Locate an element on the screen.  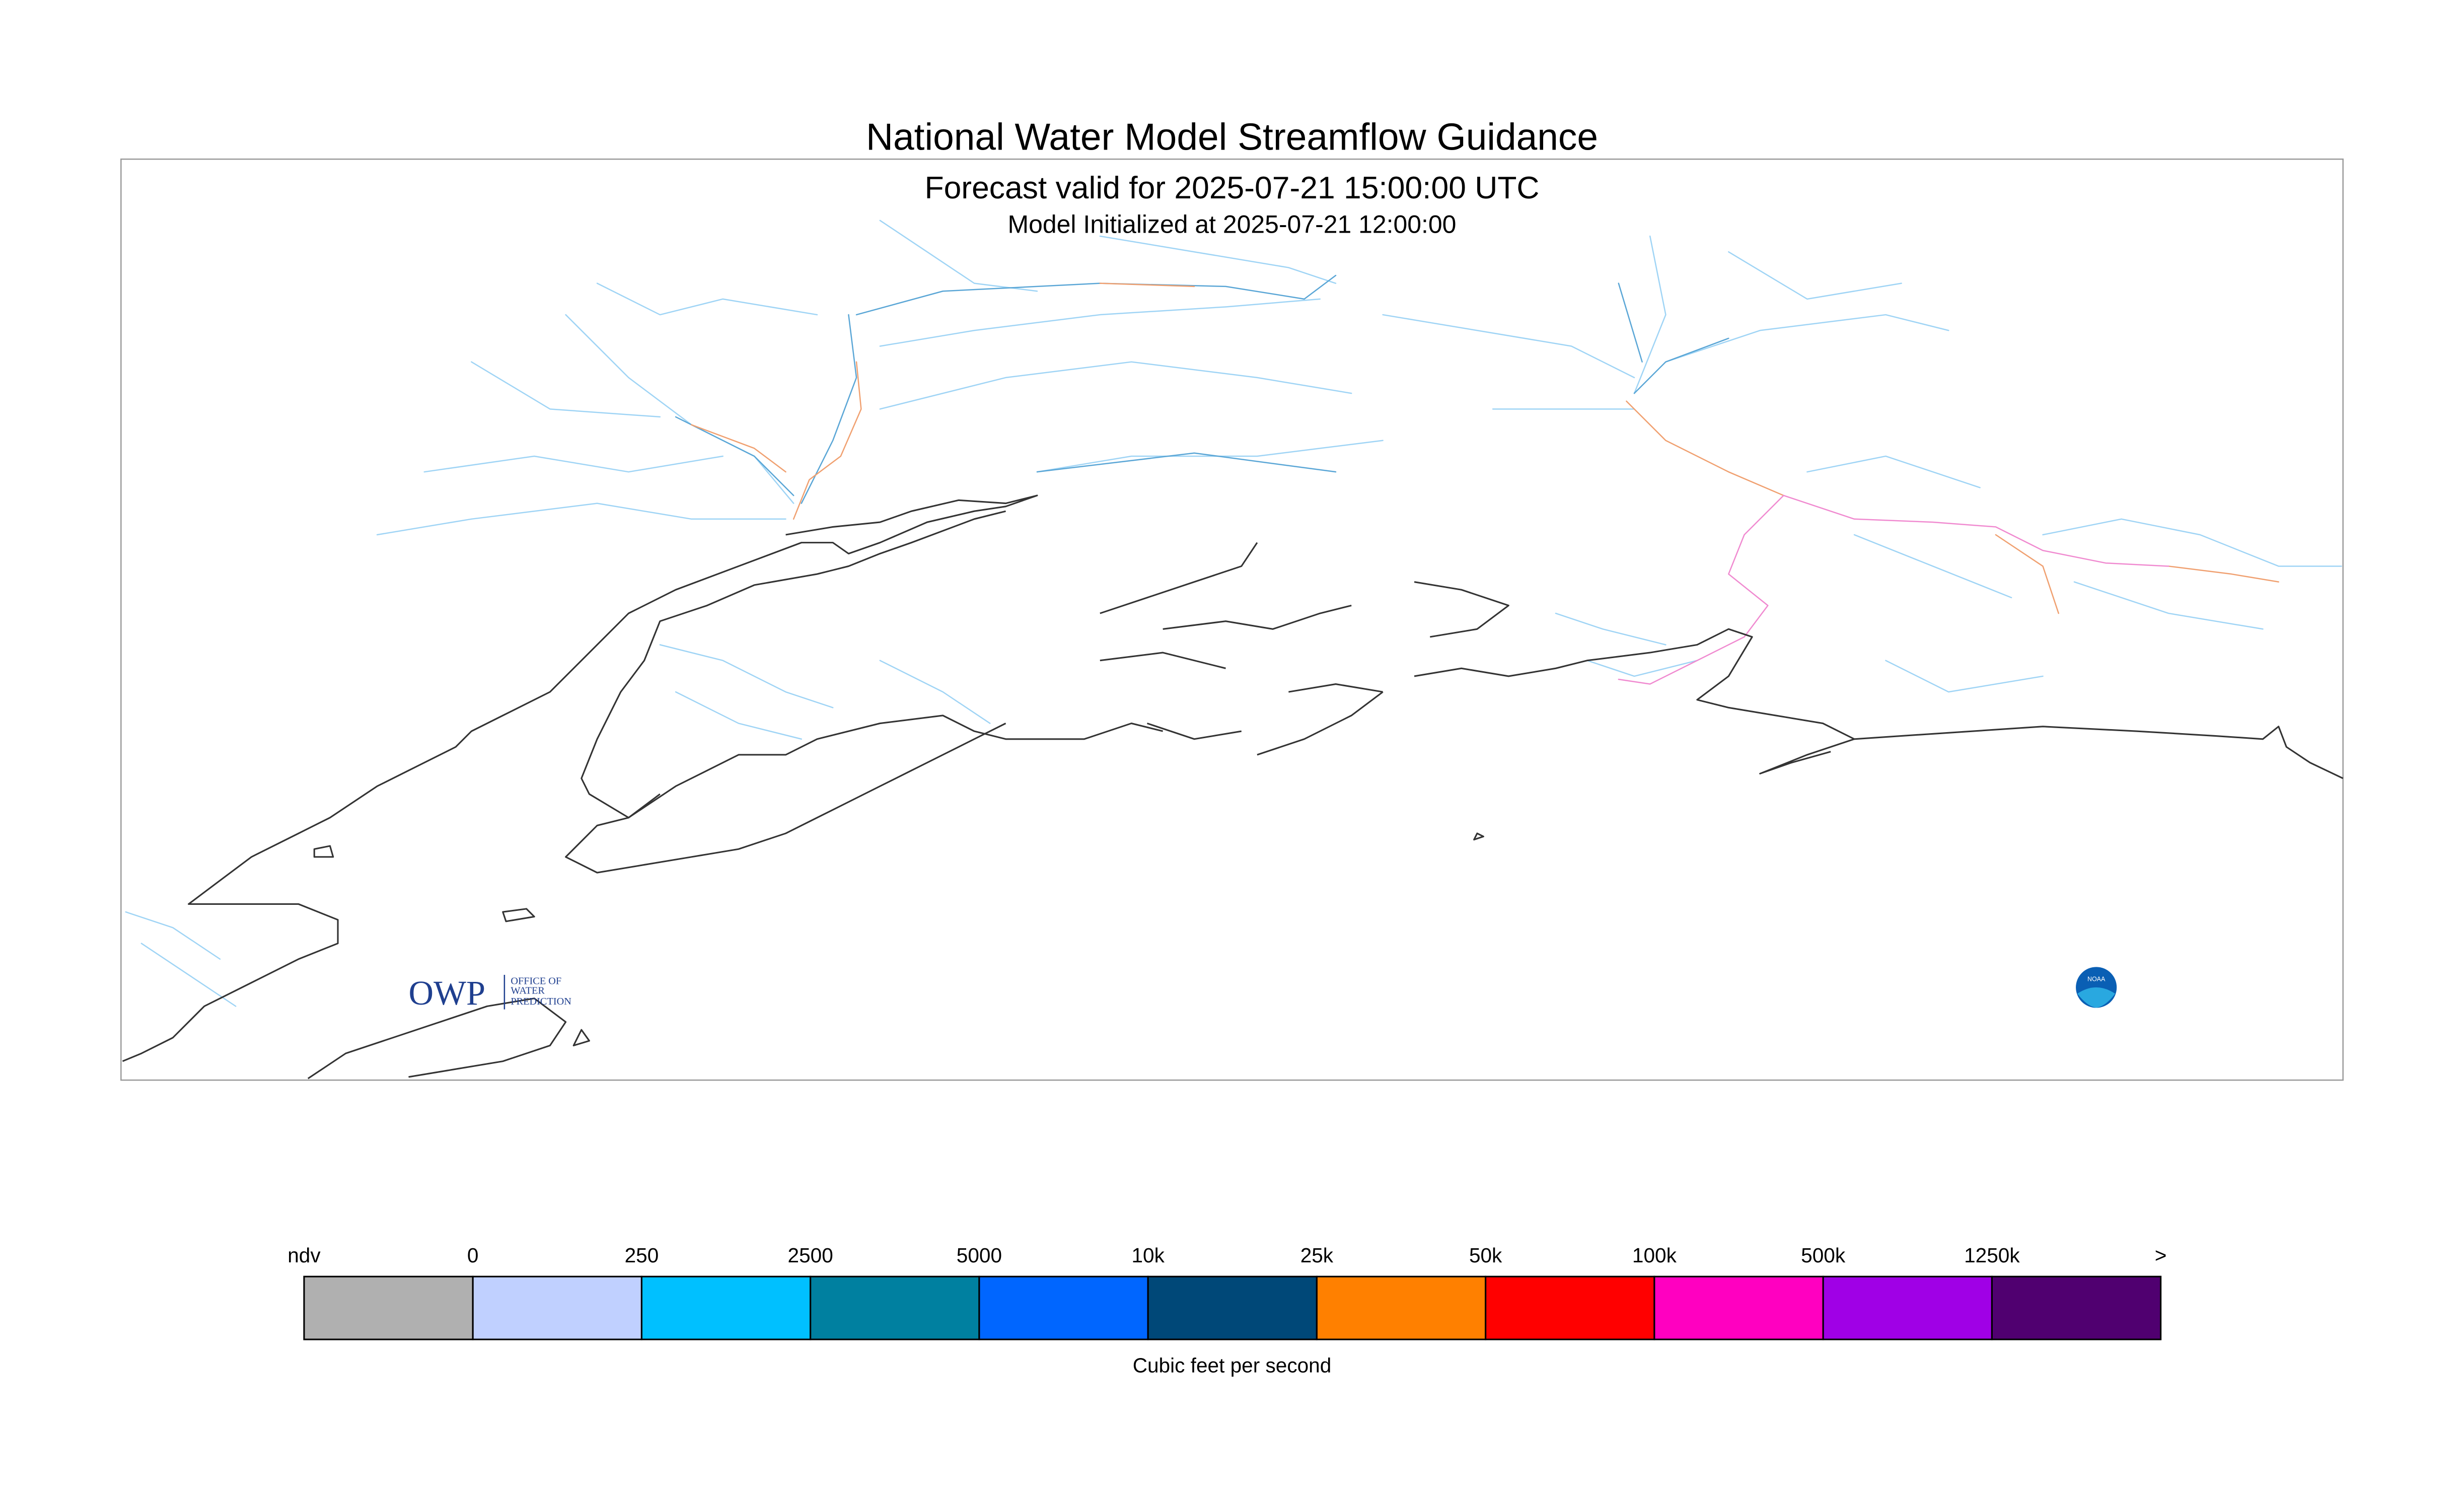
legend-label: 50k is located at coordinates (1485, 1256).